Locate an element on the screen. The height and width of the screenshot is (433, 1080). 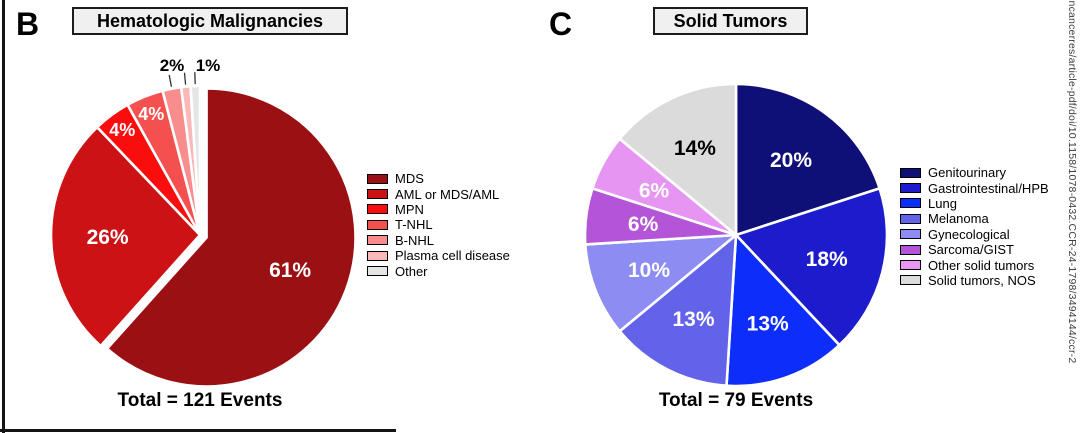
legend-label-t-nhl: T-NHL is located at coordinates (414, 225).